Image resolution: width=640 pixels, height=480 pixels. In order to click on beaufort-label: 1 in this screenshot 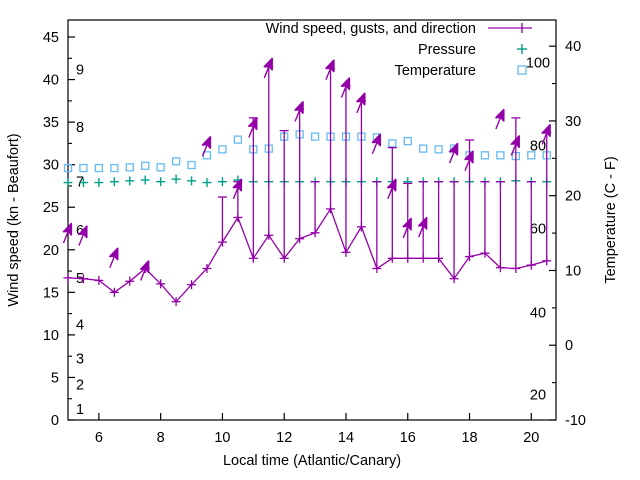, I will do `click(80, 410)`.